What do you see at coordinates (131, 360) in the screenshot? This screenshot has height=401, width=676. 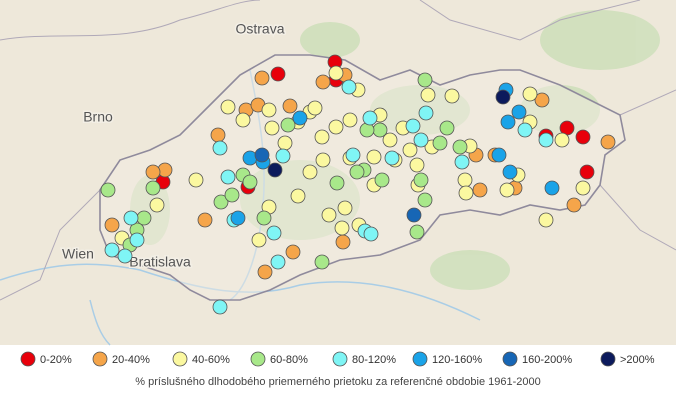 I see `legend-label: 20-40%` at bounding box center [131, 360].